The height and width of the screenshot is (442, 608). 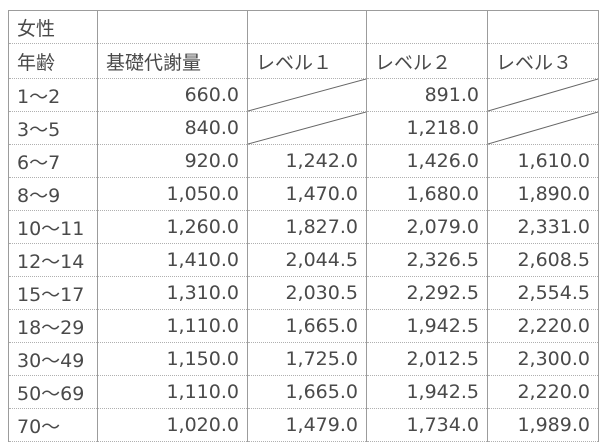 I want to click on cell-bmr: 1,410.0, so click(x=172, y=260).